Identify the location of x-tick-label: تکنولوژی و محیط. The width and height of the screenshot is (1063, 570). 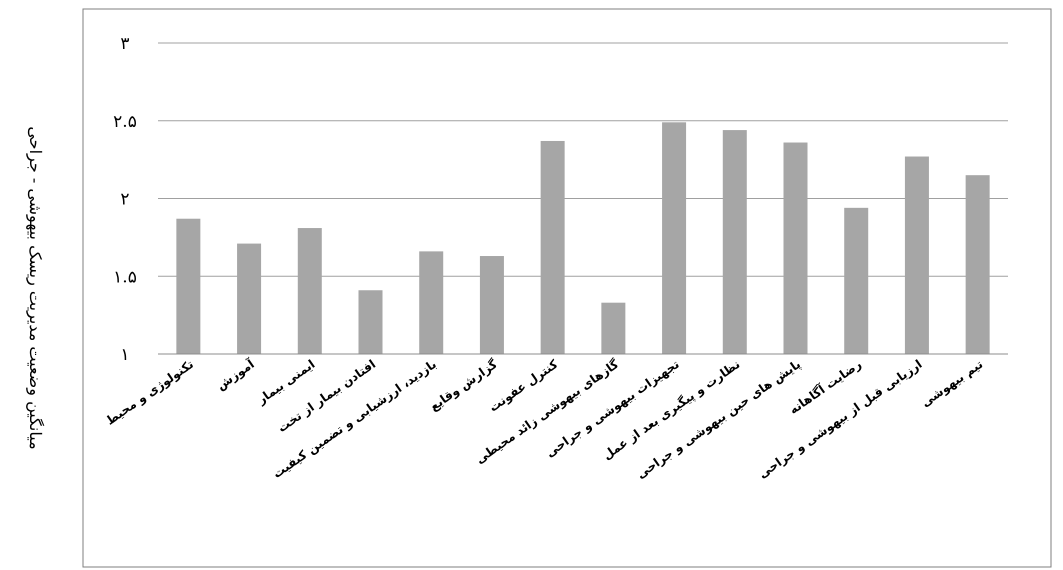
(149, 393).